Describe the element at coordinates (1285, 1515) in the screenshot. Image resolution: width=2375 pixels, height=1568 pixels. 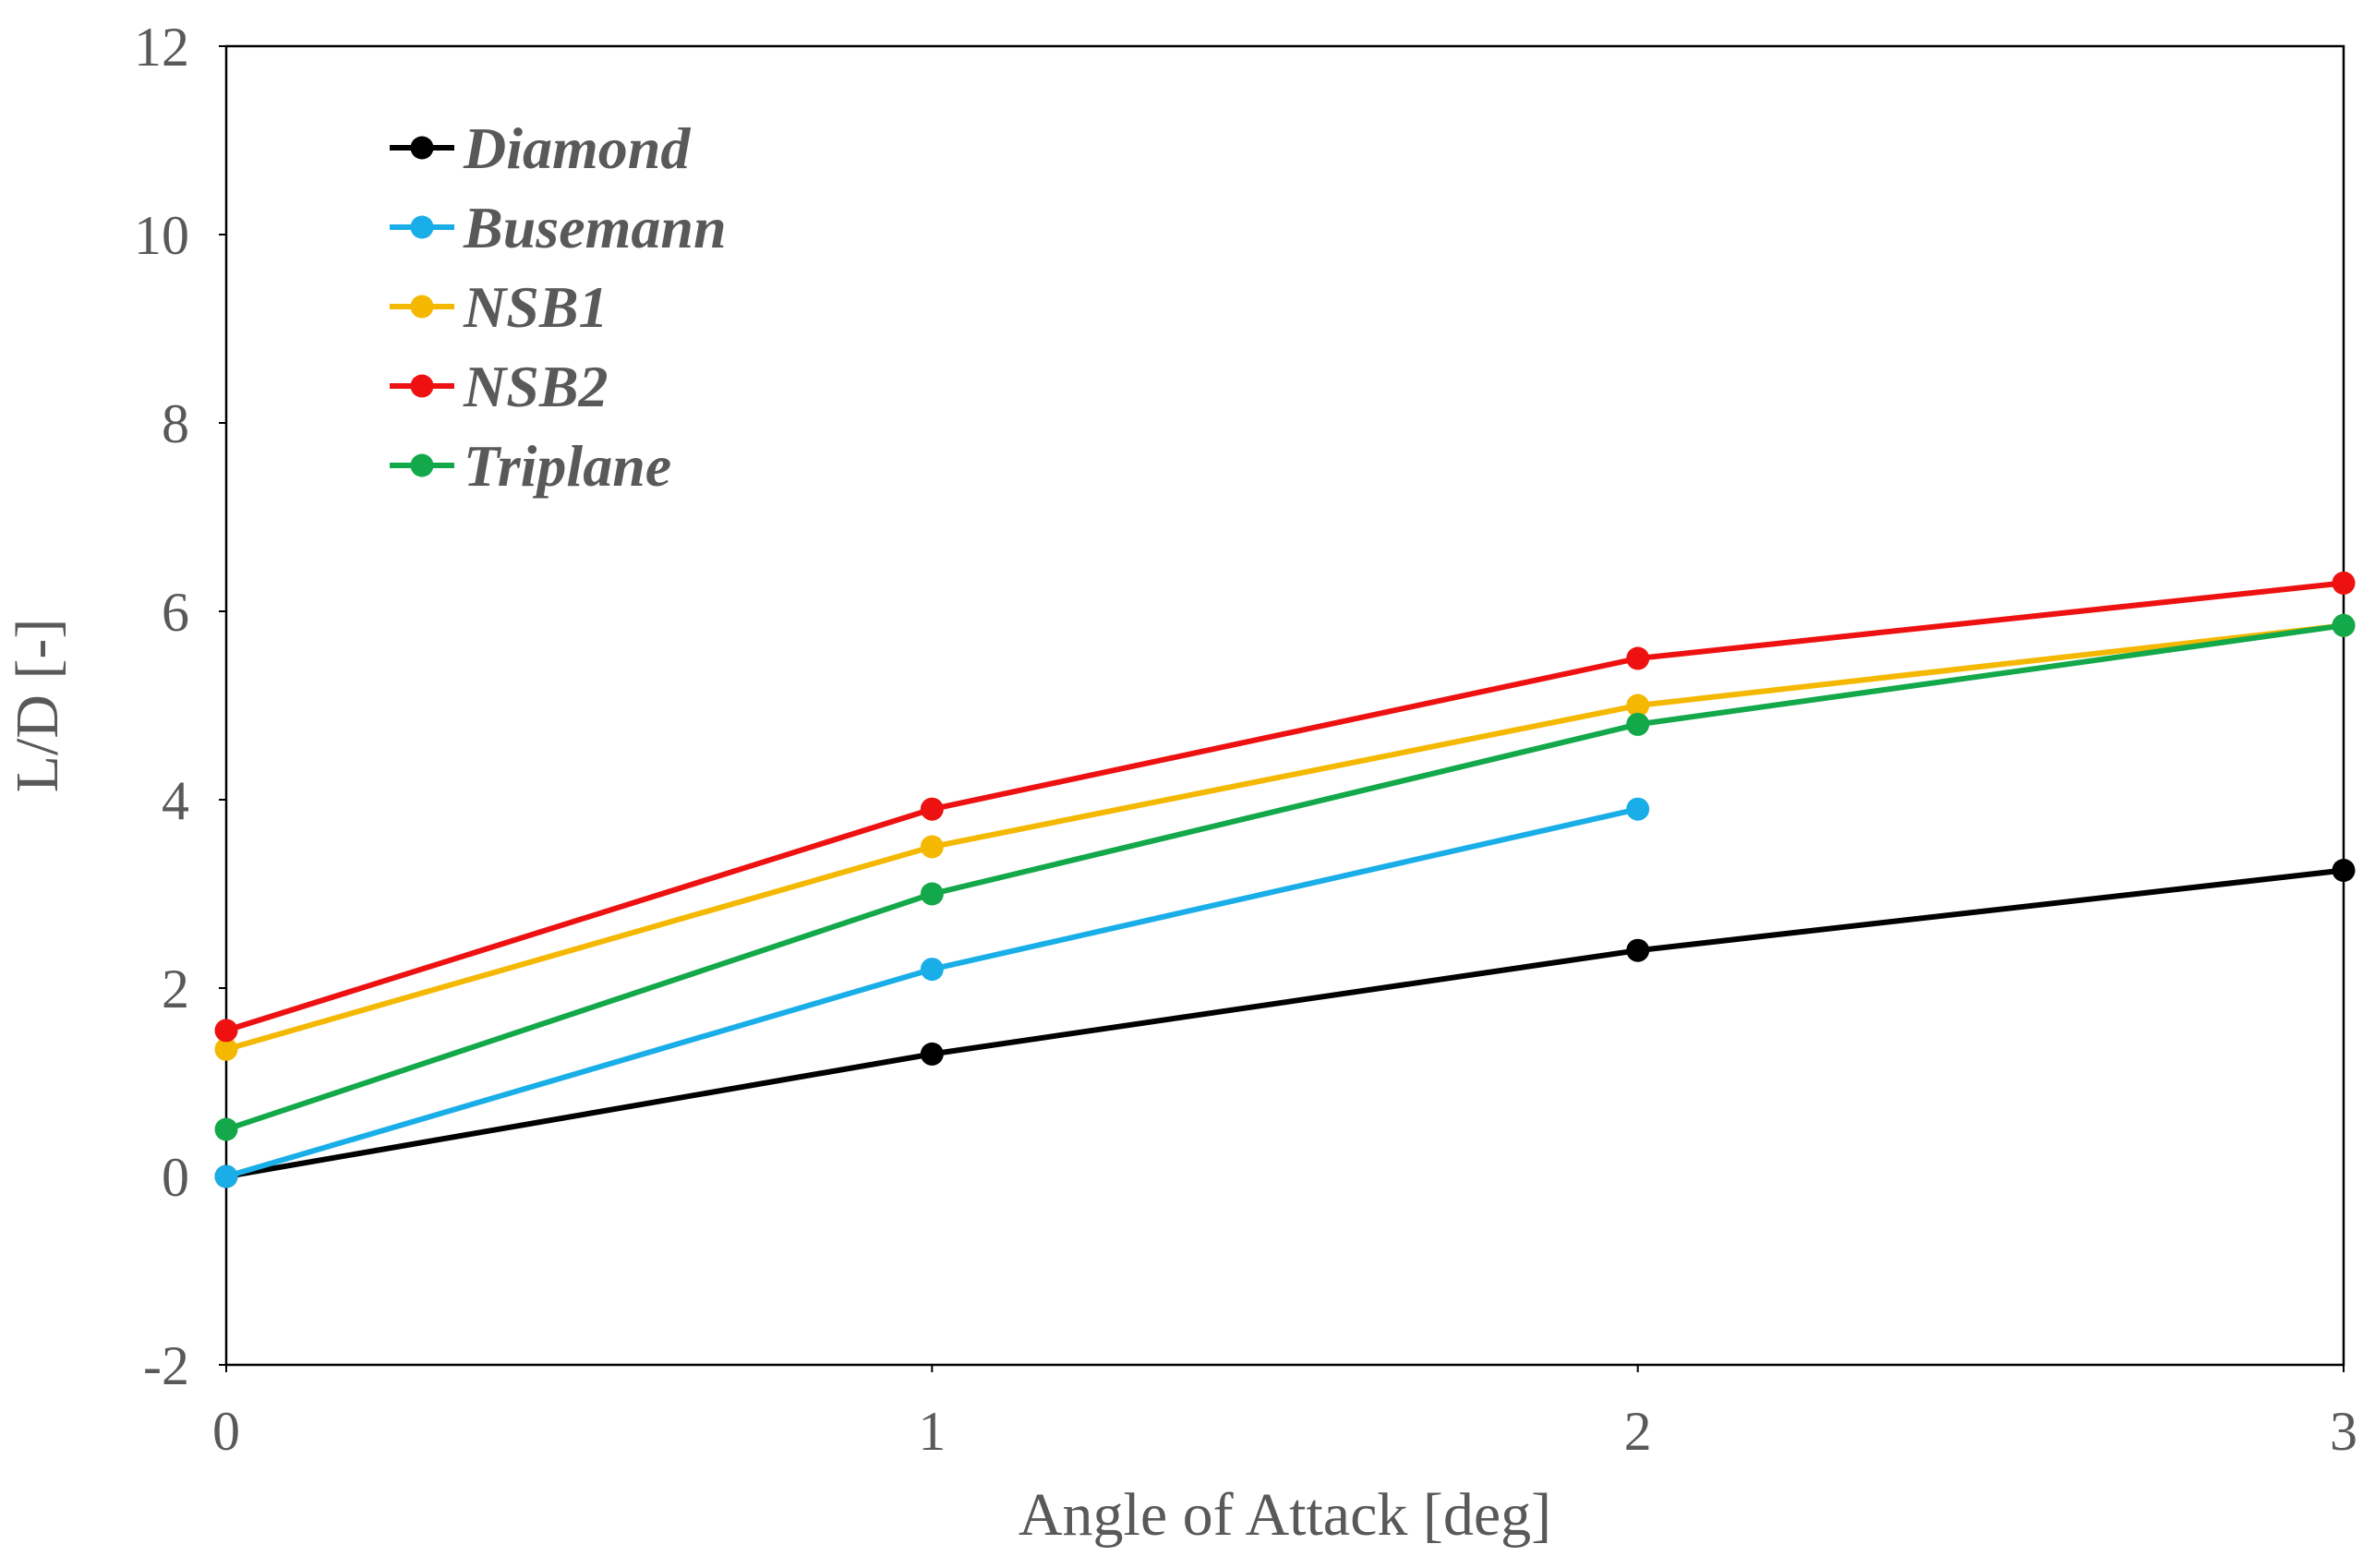
I see `x-axis-title: Angle of Attack [deg]` at that location.